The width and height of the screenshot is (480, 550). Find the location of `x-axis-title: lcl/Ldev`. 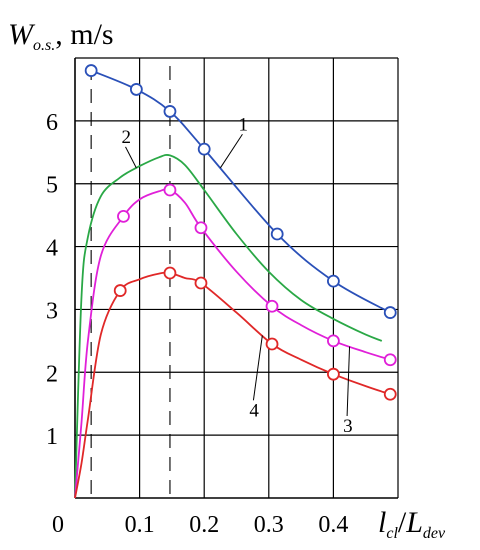

x-axis-title: lcl/Ldev is located at coordinates (412, 524).